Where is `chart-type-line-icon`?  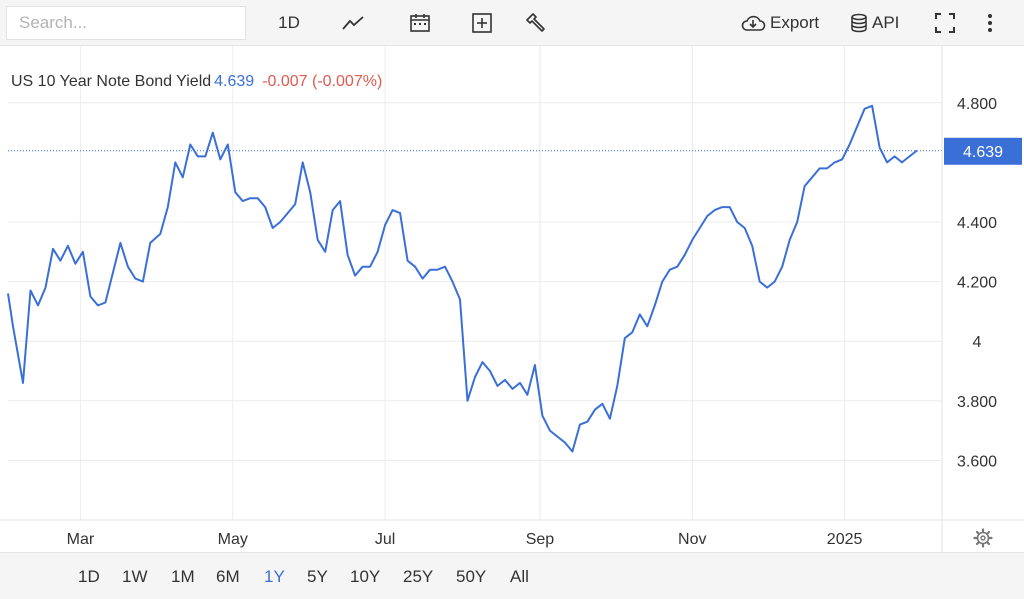 chart-type-line-icon is located at coordinates (353, 23).